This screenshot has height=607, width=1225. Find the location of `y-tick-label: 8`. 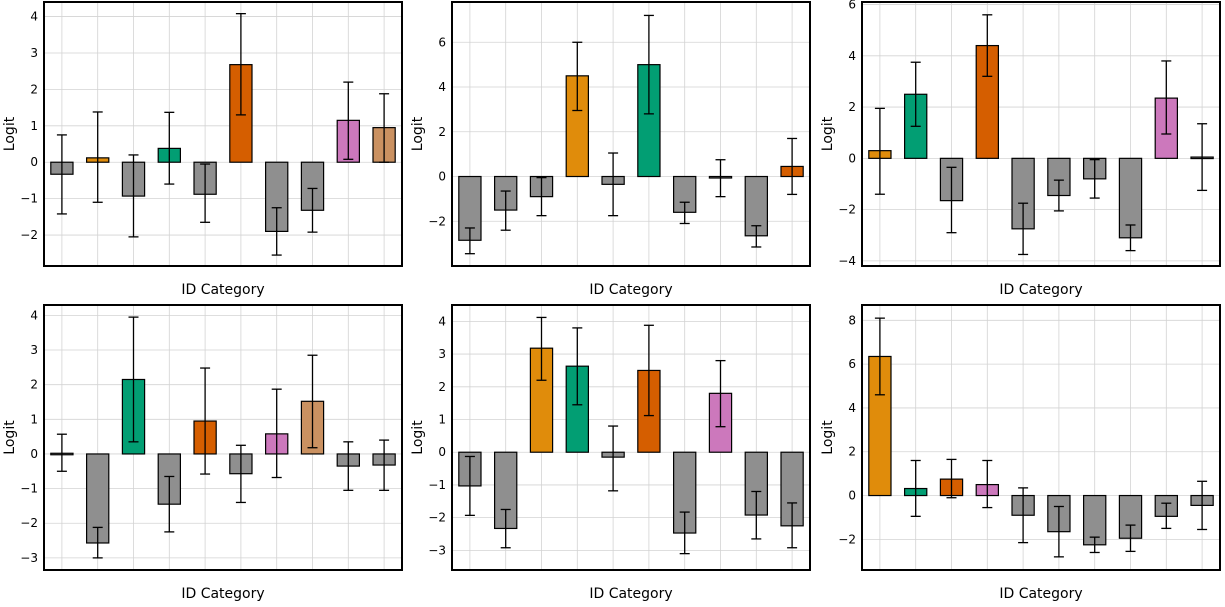

y-tick-label: 8 is located at coordinates (852, 320).